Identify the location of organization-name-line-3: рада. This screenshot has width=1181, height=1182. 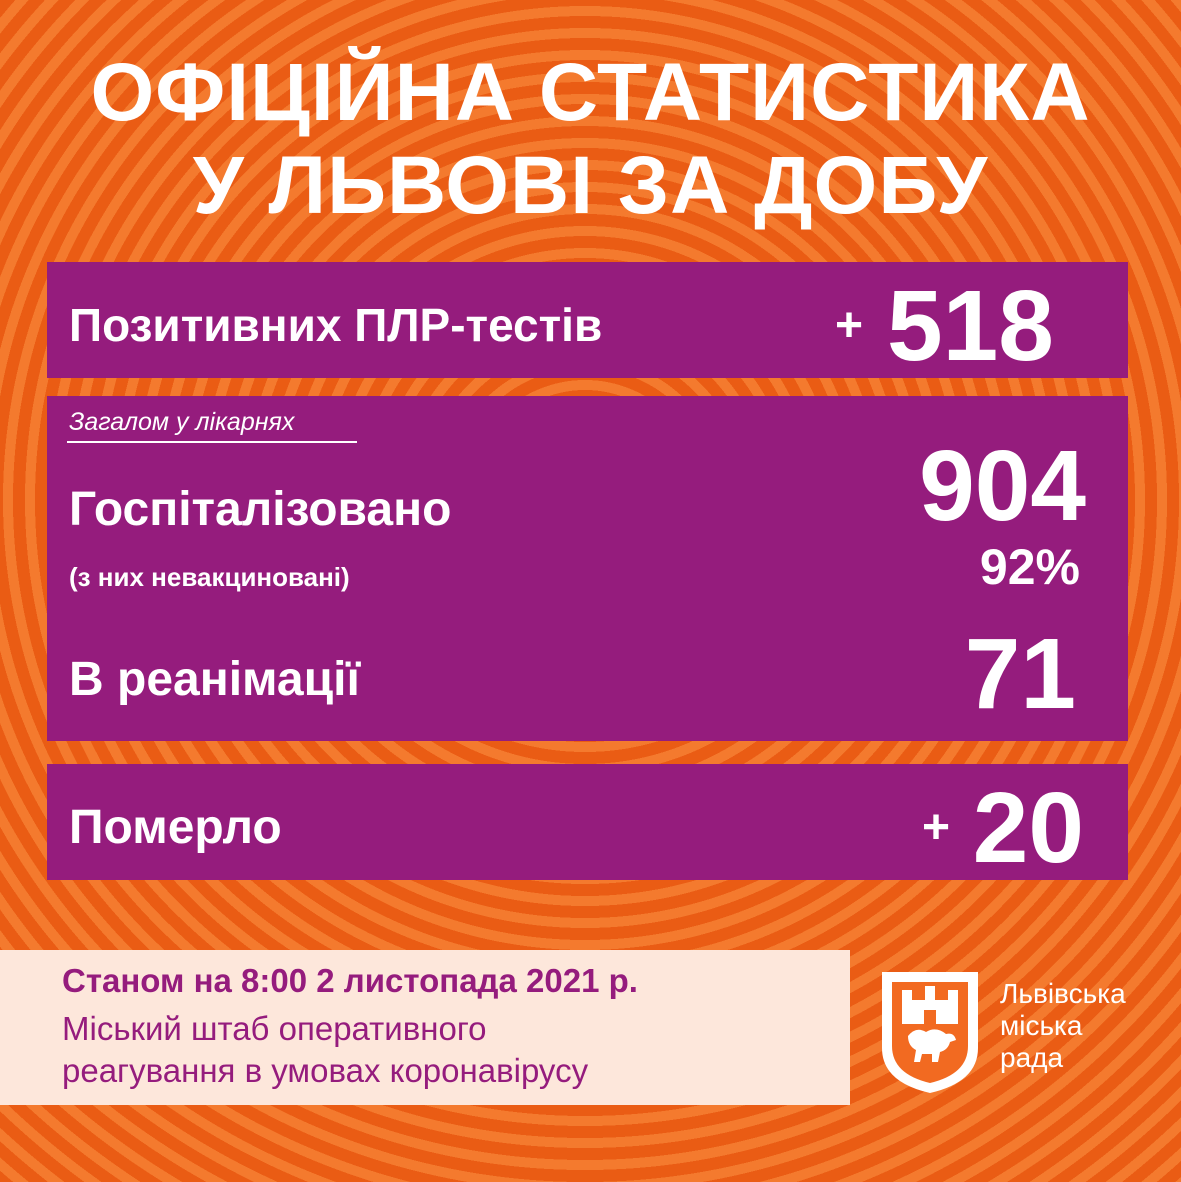
(1032, 1057).